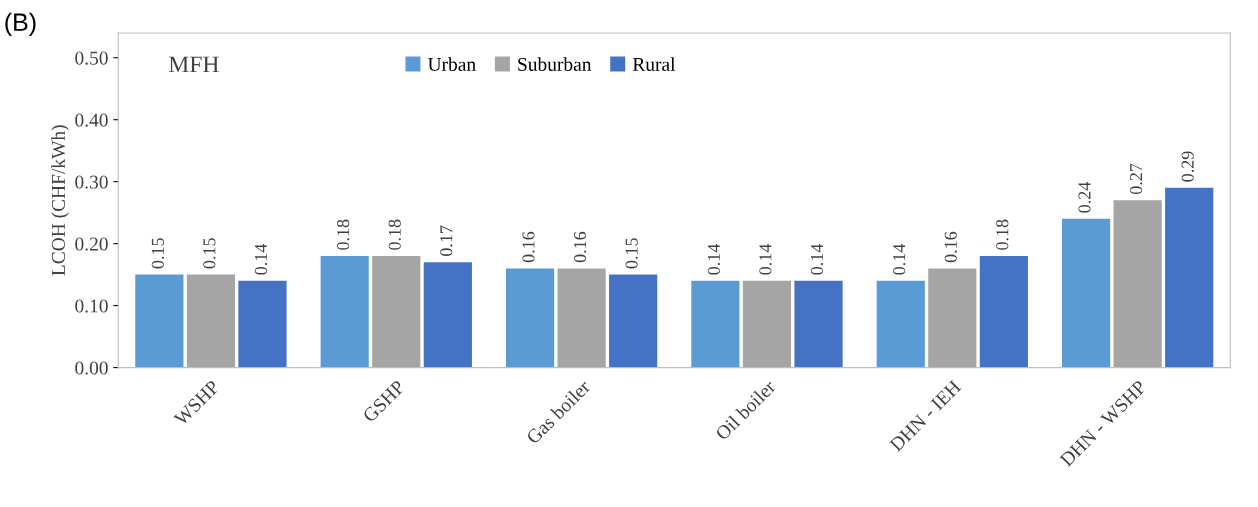  Describe the element at coordinates (91, 182) in the screenshot. I see `y-tick-label: 0.30` at that location.